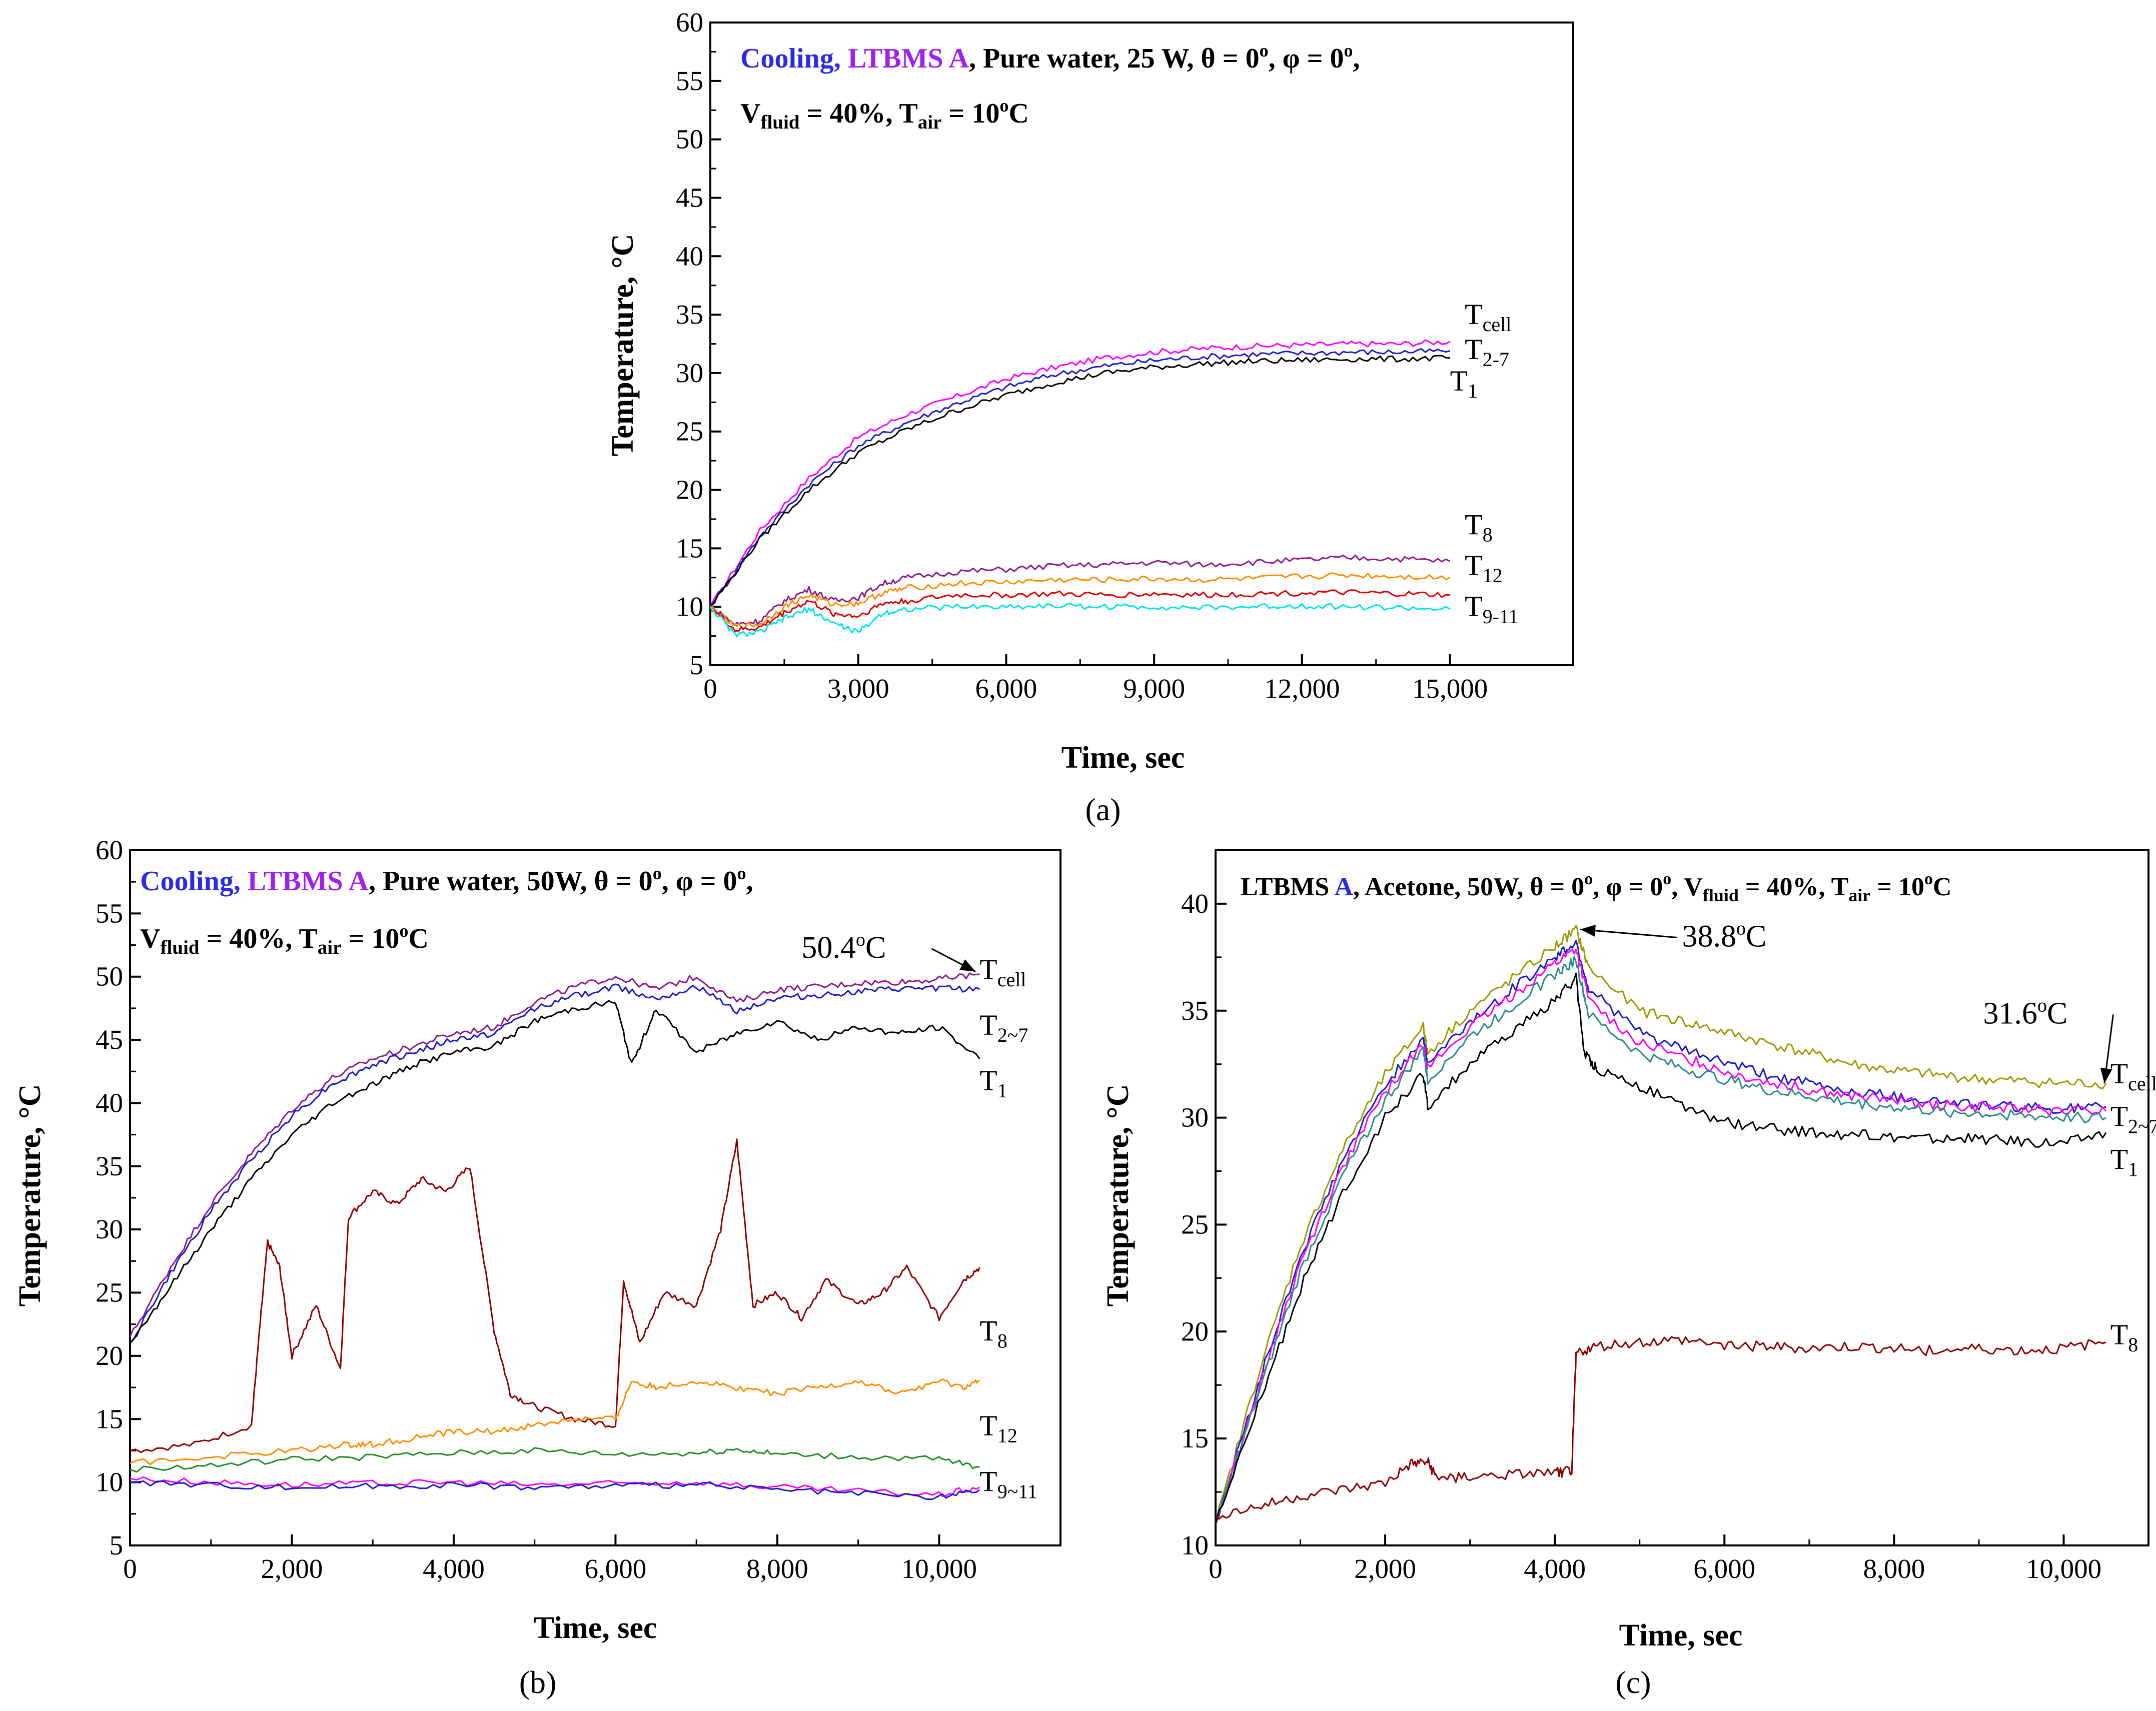 This screenshot has height=1711, width=2156. Describe the element at coordinates (1501, 616) in the screenshot. I see `series-label-sub: 9-11` at that location.